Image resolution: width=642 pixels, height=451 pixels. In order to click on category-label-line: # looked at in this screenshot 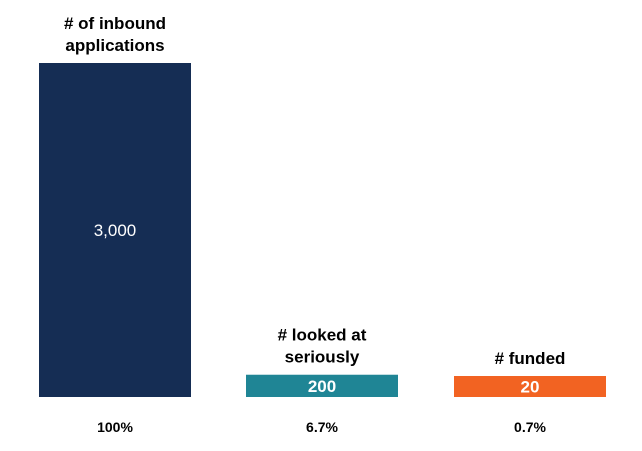, I will do `click(322, 335)`.